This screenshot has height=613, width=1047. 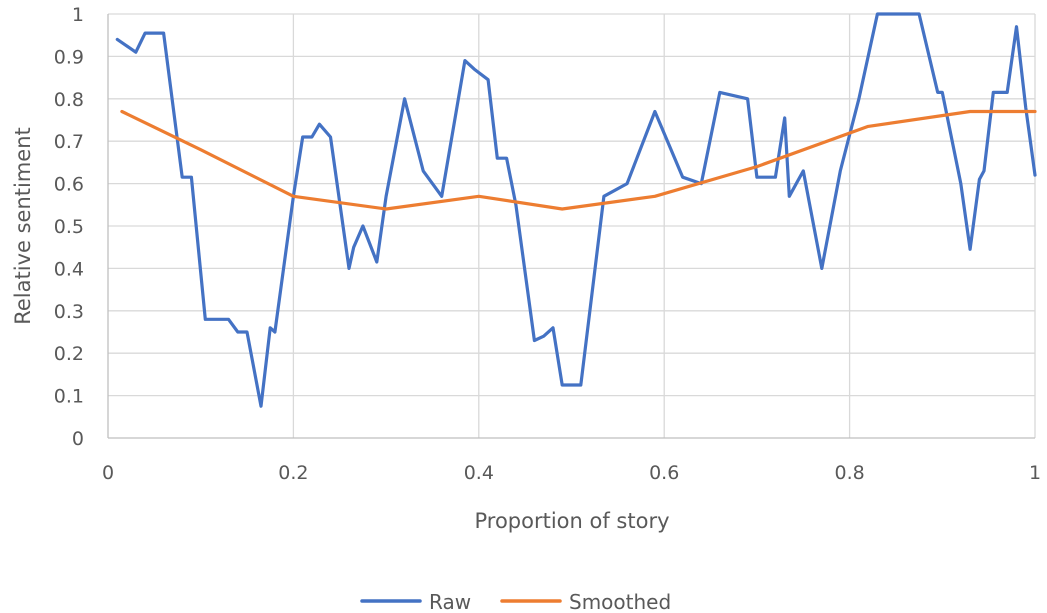 What do you see at coordinates (23, 226) in the screenshot?
I see `y-axis-title: Relative sentiment` at bounding box center [23, 226].